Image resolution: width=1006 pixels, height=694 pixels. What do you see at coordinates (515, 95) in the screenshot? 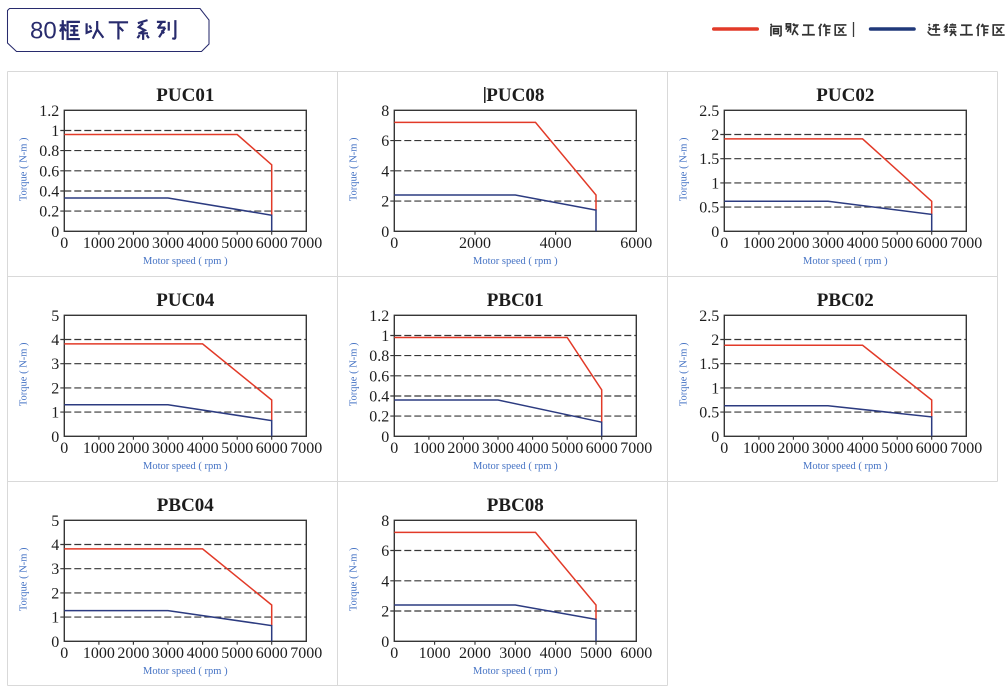
I see `svg-text: PUC08` at bounding box center [515, 95].